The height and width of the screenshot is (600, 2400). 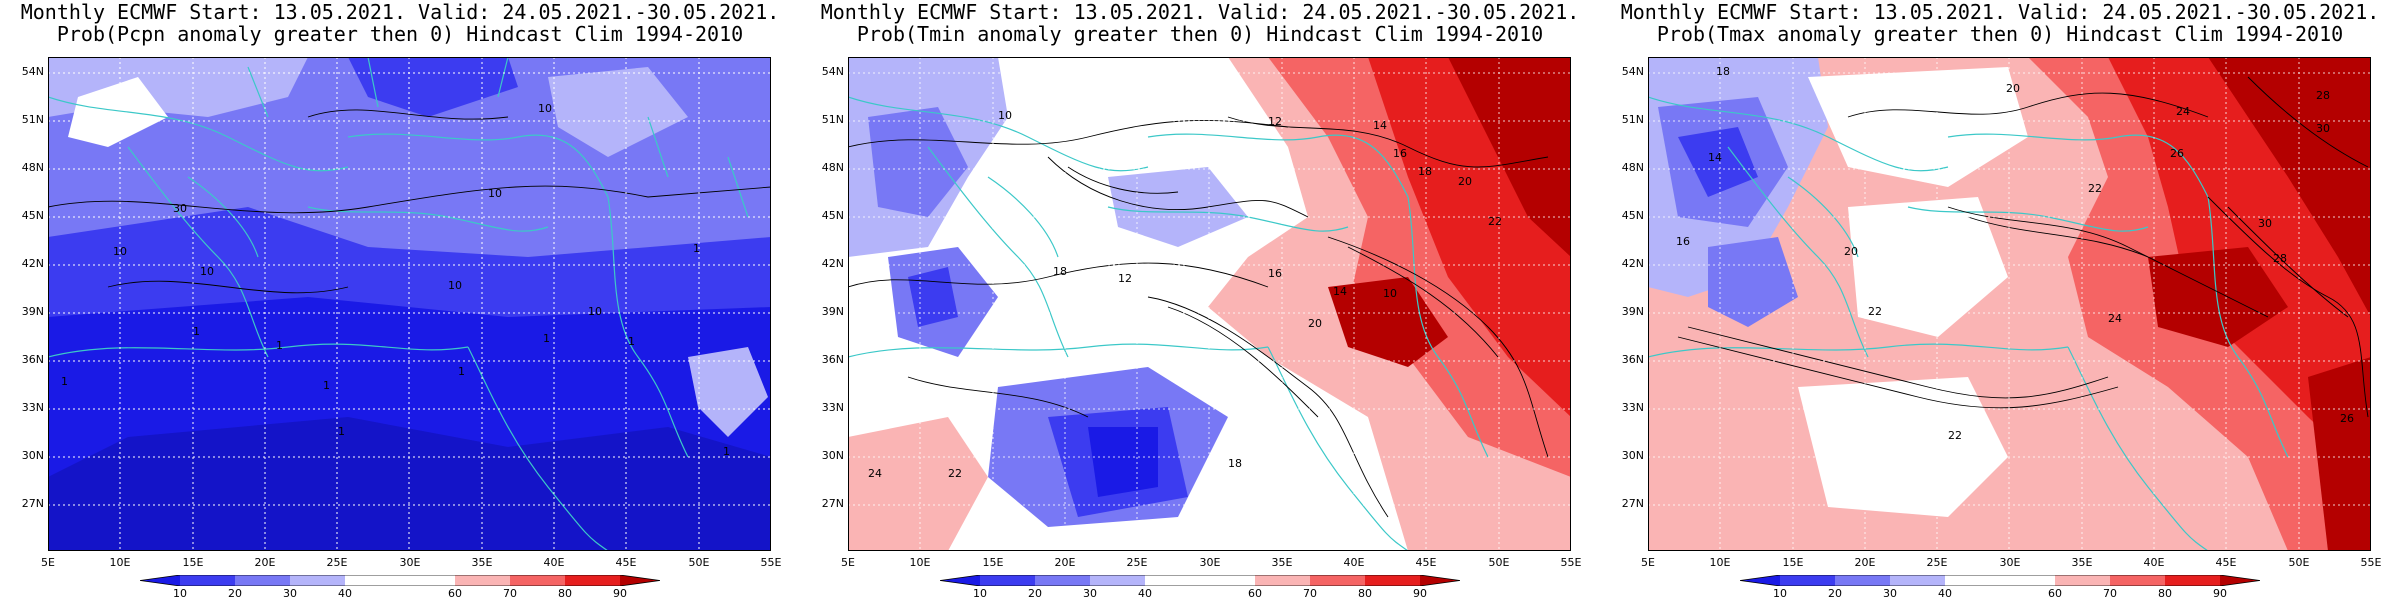 I want to click on lat-tick: 33N, so click(x=1632, y=407).